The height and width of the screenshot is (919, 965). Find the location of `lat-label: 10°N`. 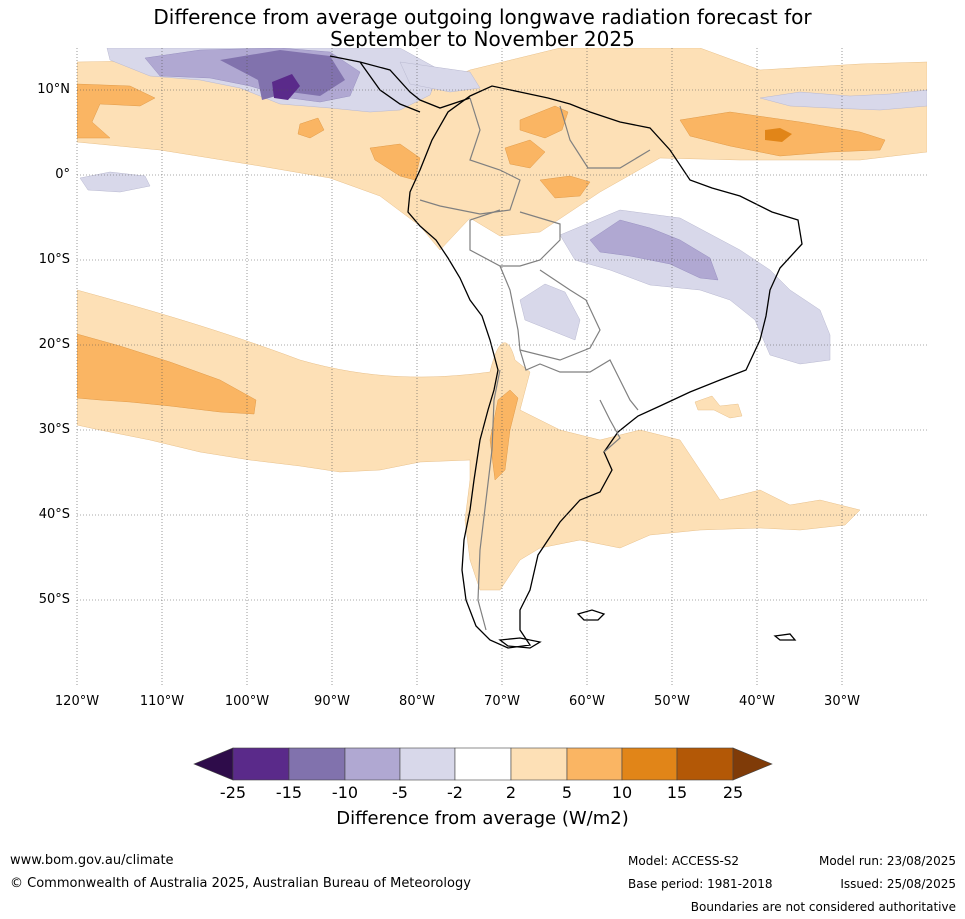

lat-label: 10°N is located at coordinates (53, 89).